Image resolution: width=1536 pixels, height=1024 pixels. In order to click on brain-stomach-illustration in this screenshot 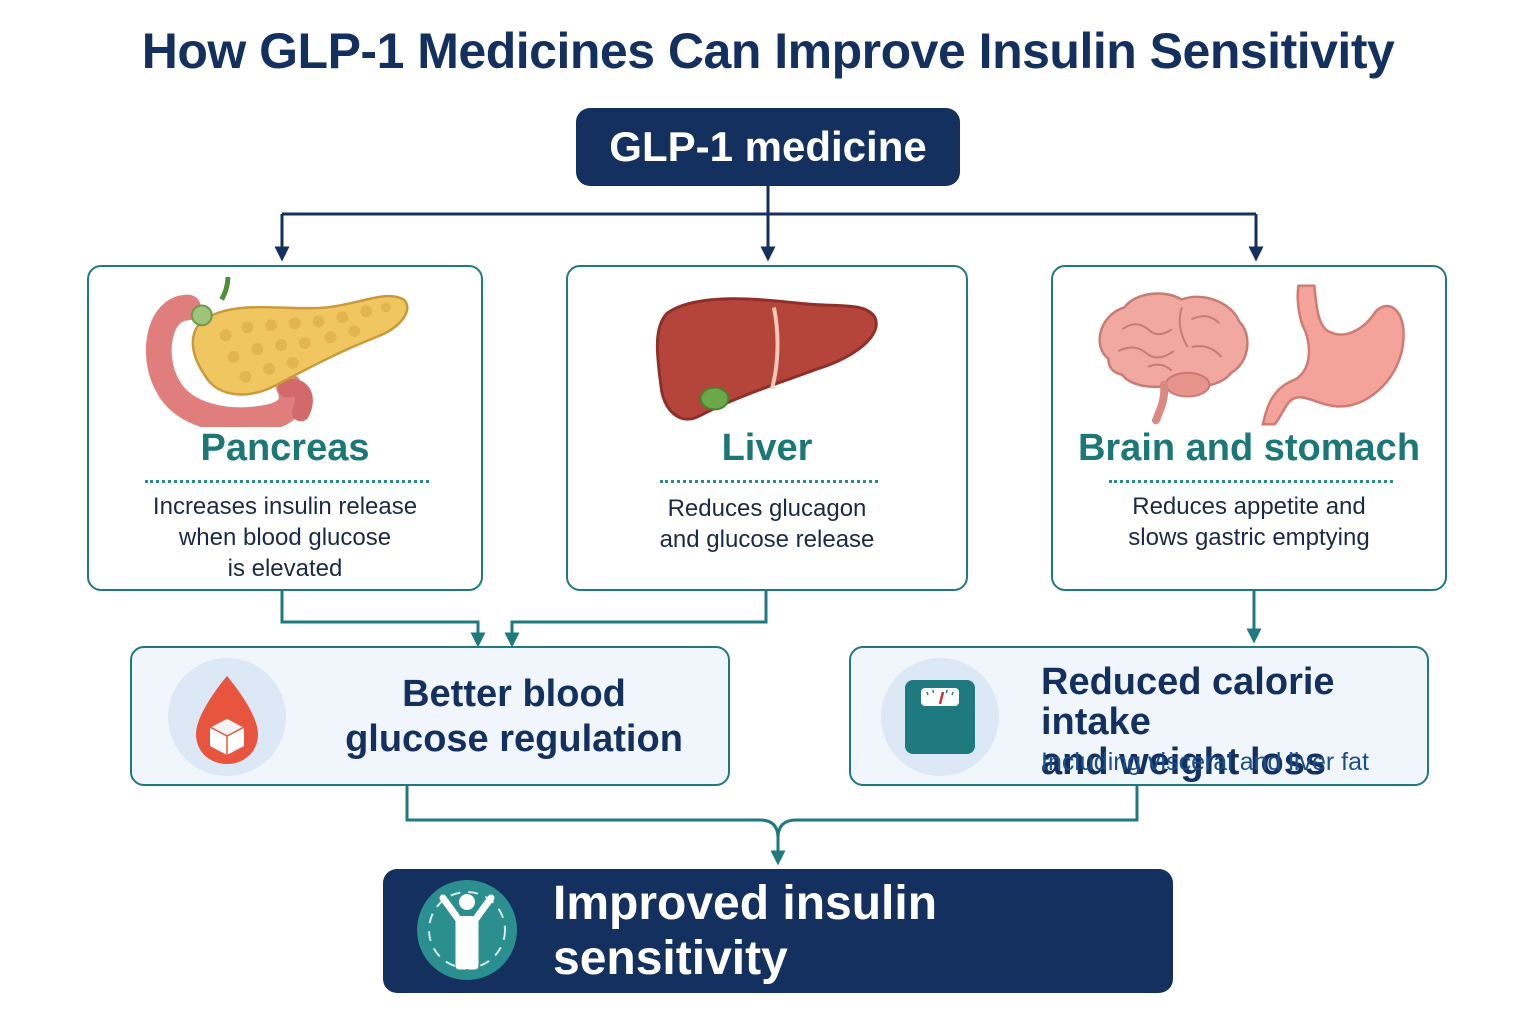, I will do `click(1251, 355)`.